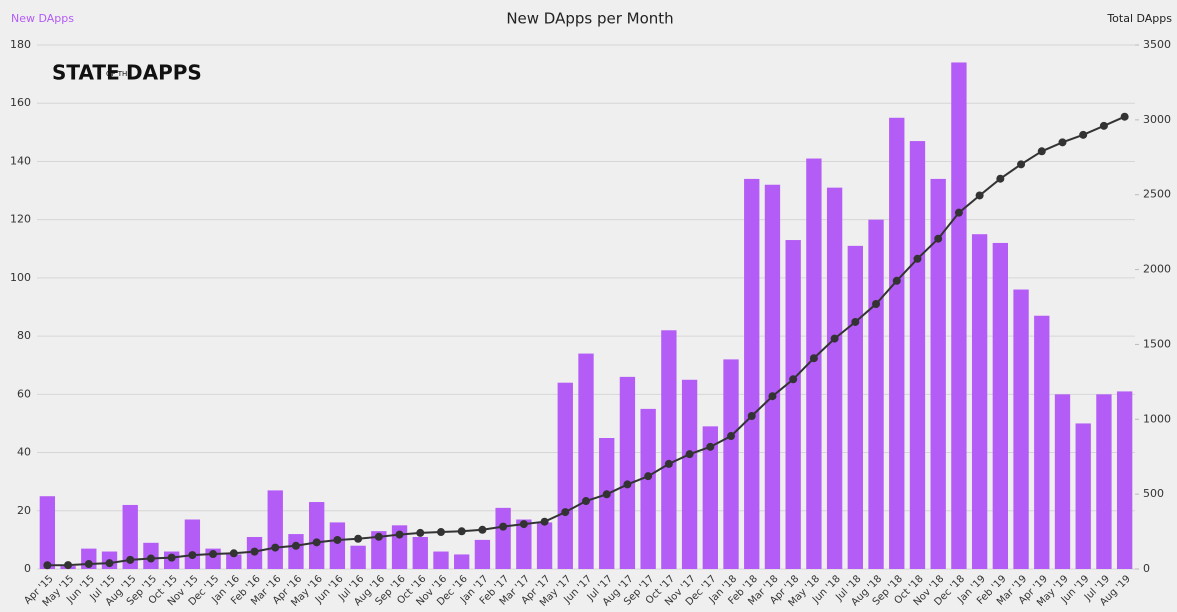 This screenshot has height=612, width=1177. What do you see at coordinates (24, 393) in the screenshot?
I see `y-tick-label: 60` at bounding box center [24, 393].